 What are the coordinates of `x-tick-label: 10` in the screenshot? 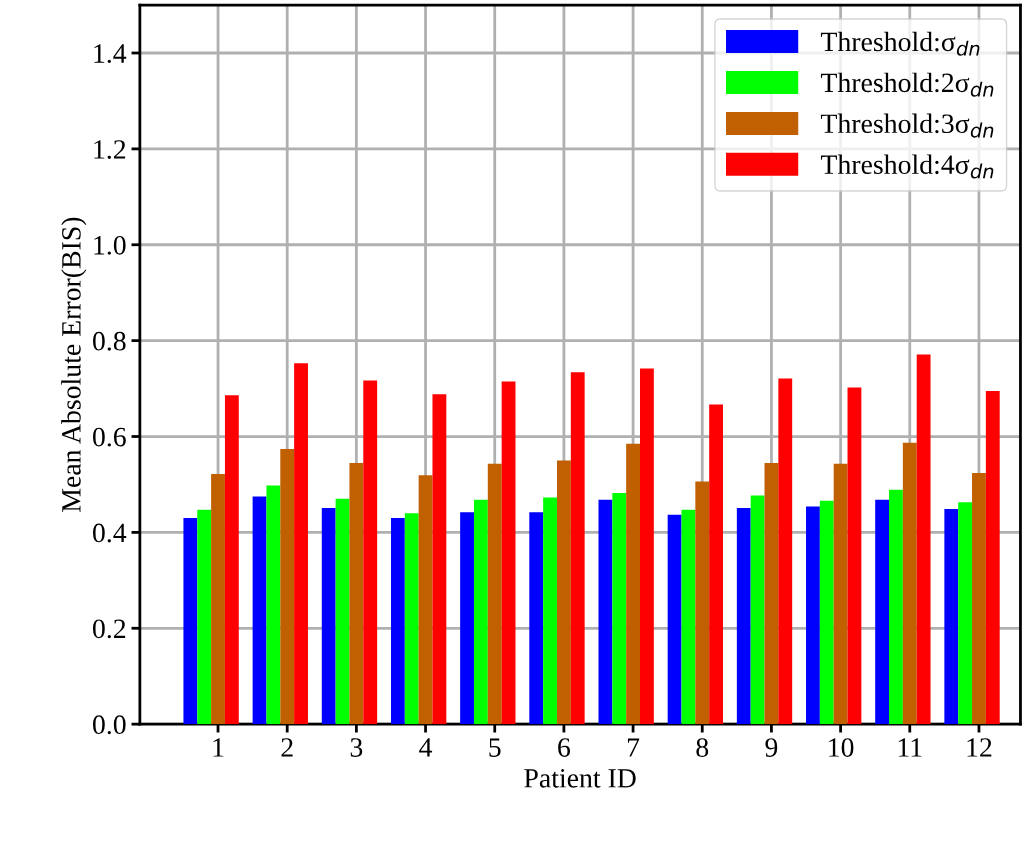 It's located at (841, 747).